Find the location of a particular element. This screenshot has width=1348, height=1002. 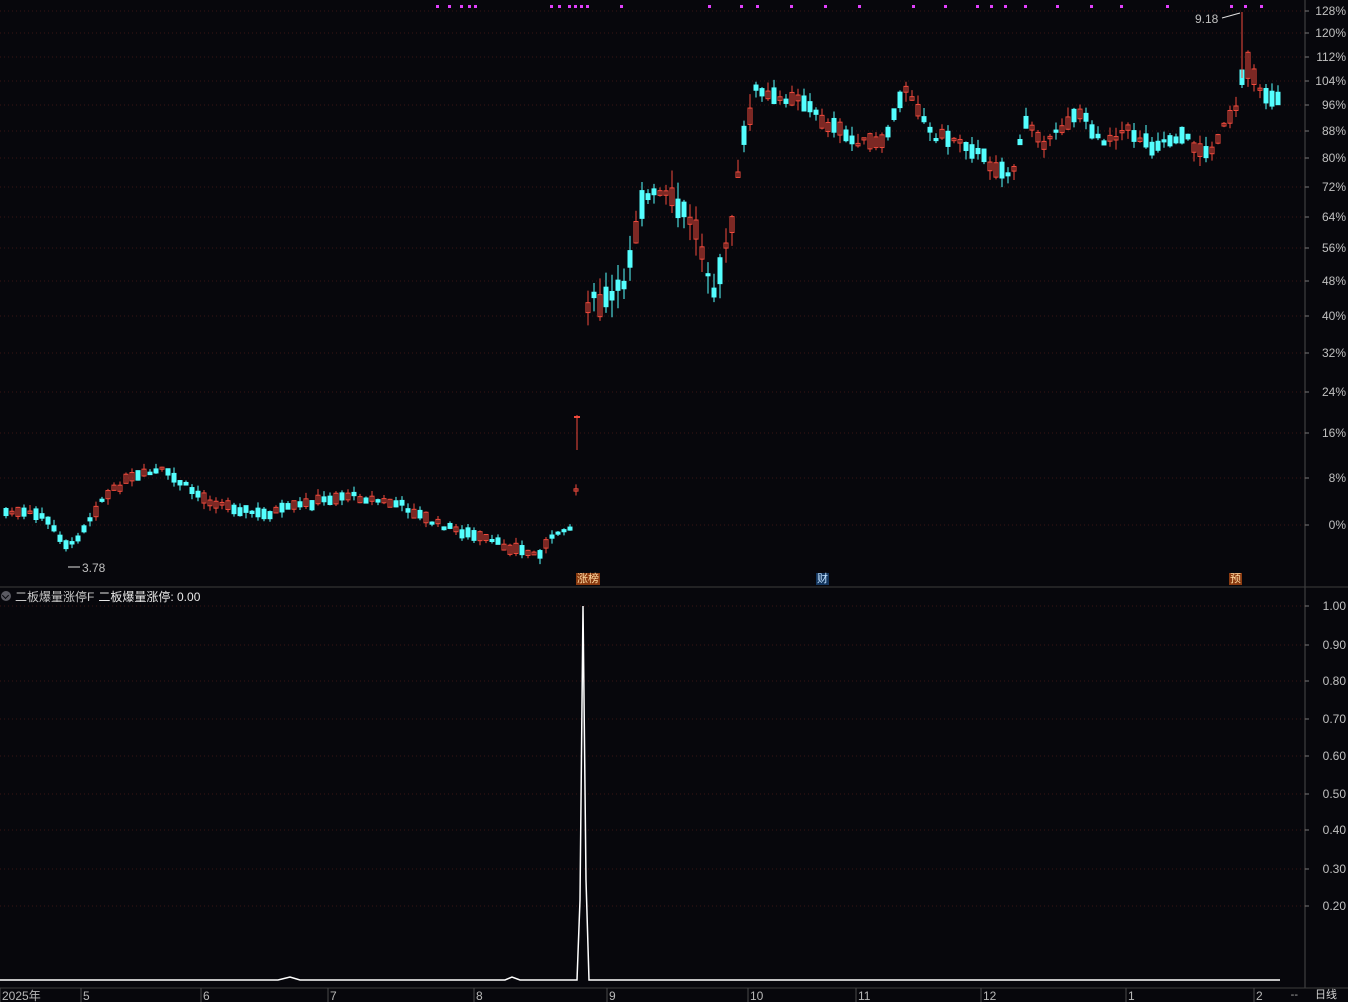

y-tick-label: 40% is located at coordinates (1334, 316).